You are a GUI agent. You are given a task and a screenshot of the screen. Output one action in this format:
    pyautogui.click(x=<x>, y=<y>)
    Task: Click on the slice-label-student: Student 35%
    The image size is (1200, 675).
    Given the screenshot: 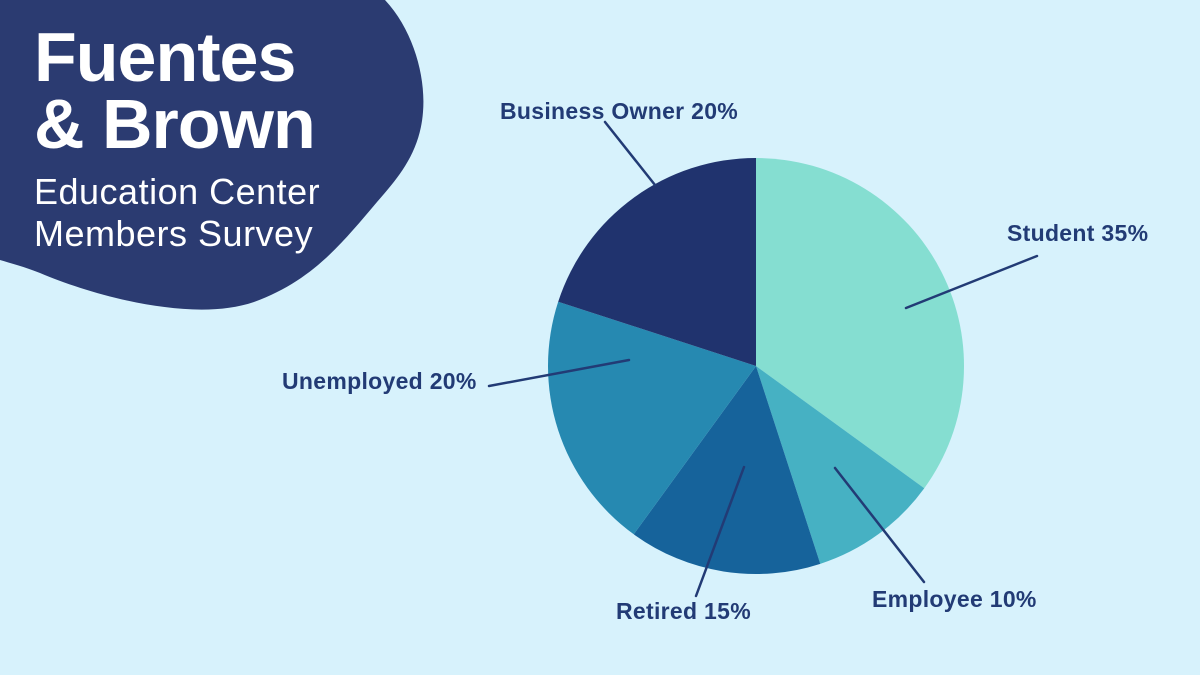 What is the action you would take?
    pyautogui.click(x=1078, y=233)
    